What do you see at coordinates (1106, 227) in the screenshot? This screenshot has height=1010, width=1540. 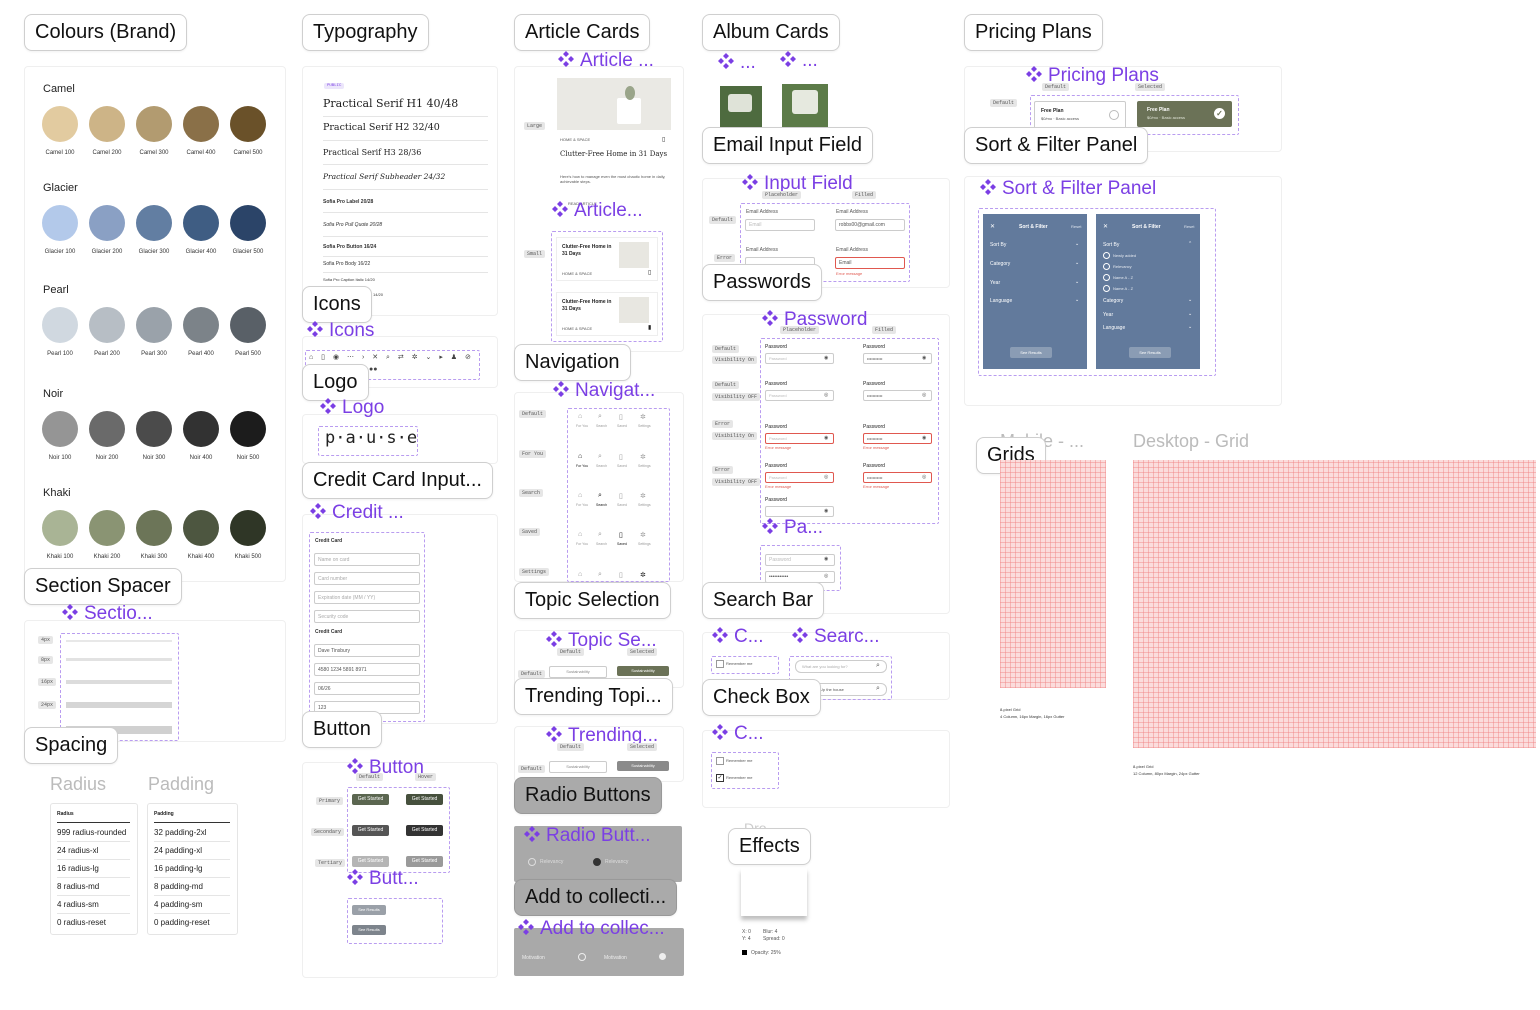 I see `close-icon: ✕` at bounding box center [1106, 227].